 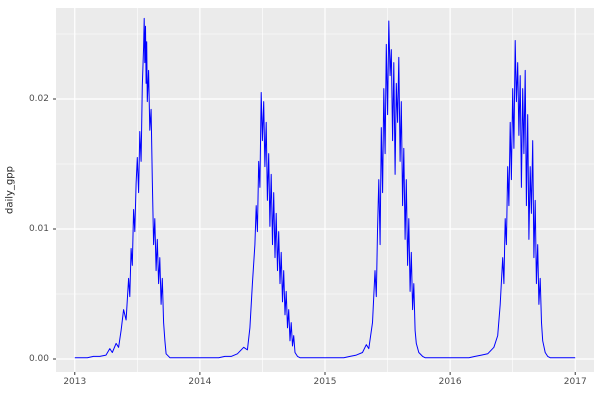 What do you see at coordinates (38, 359) in the screenshot?
I see `y-tick-label: 0.00` at bounding box center [38, 359].